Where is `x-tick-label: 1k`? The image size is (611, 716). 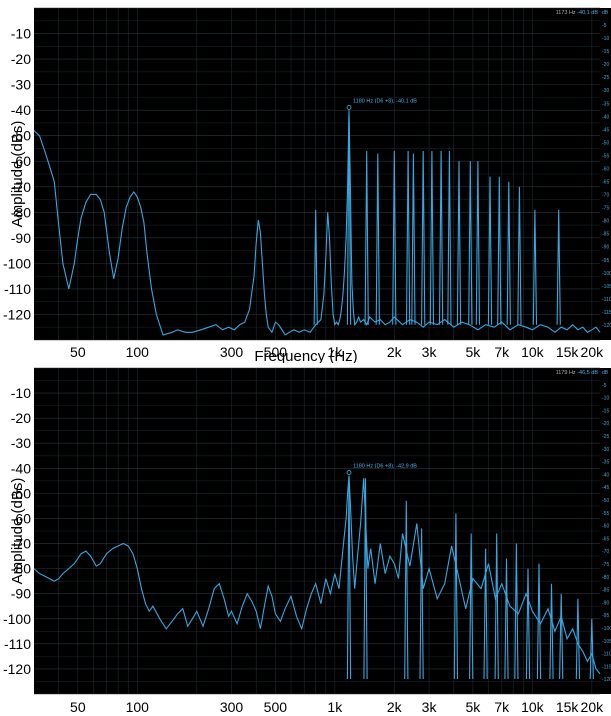 x-tick-label: 1k is located at coordinates (335, 352).